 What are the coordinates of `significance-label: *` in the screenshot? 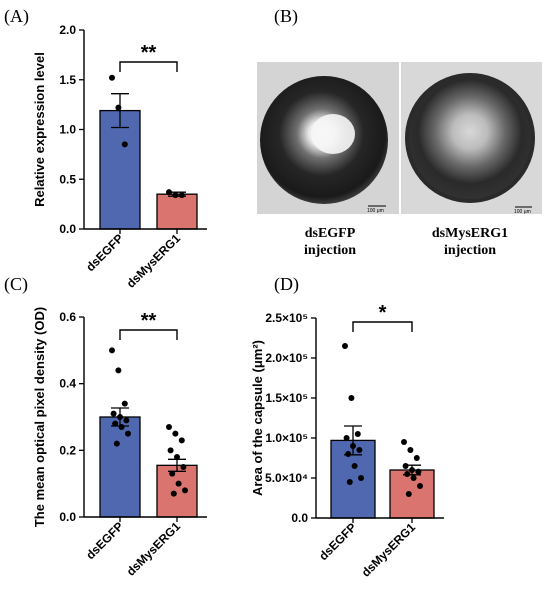 It's located at (383, 313).